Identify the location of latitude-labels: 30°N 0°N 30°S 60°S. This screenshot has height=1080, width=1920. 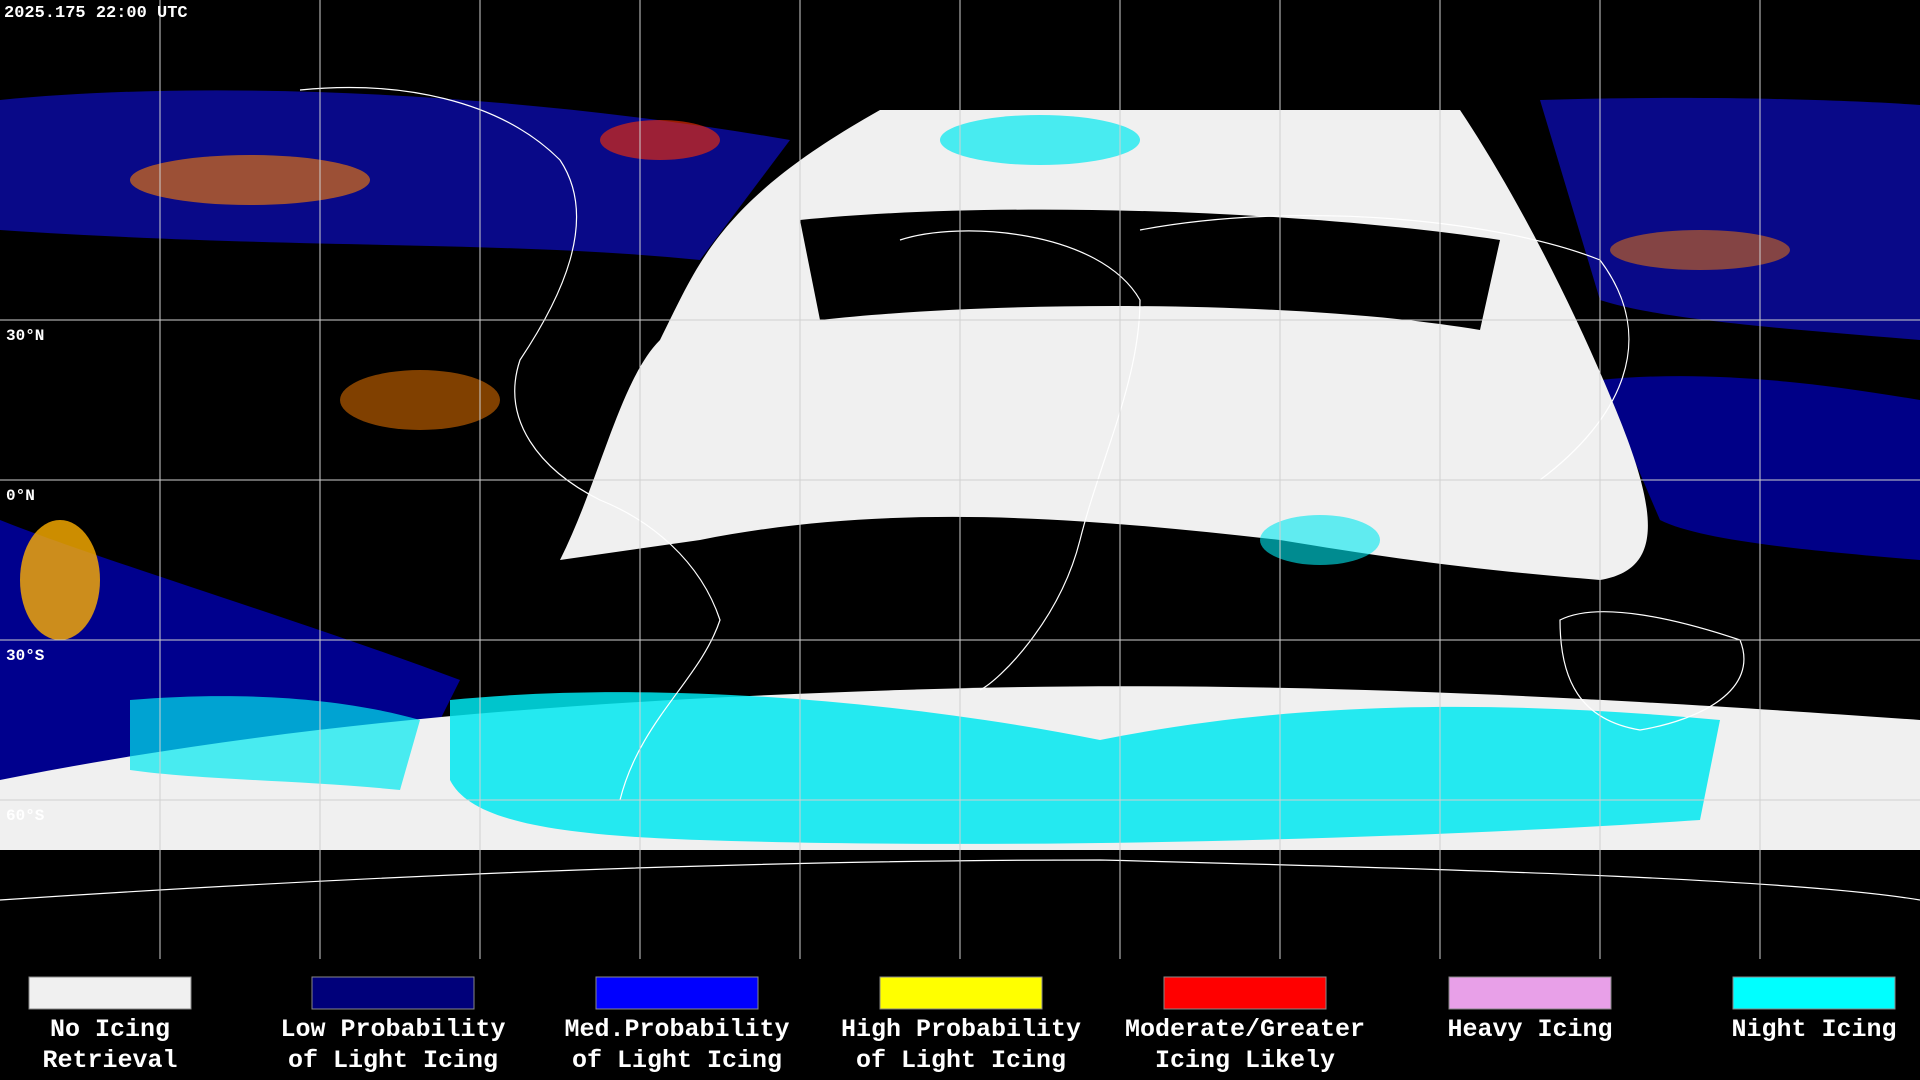
(25, 576).